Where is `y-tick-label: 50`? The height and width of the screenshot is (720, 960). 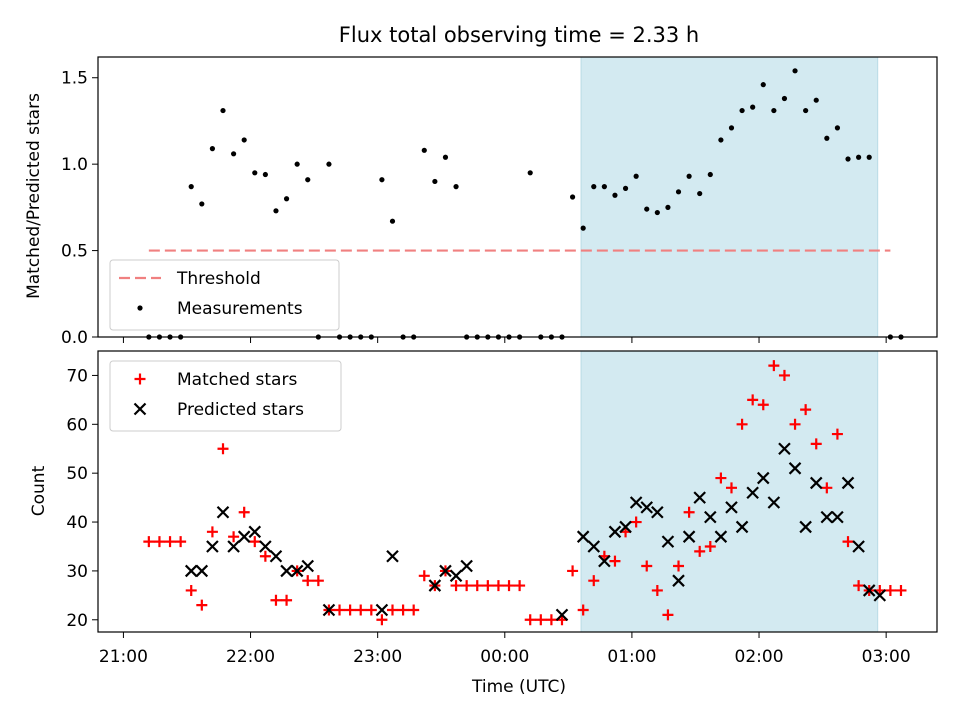 y-tick-label: 50 is located at coordinates (77, 474).